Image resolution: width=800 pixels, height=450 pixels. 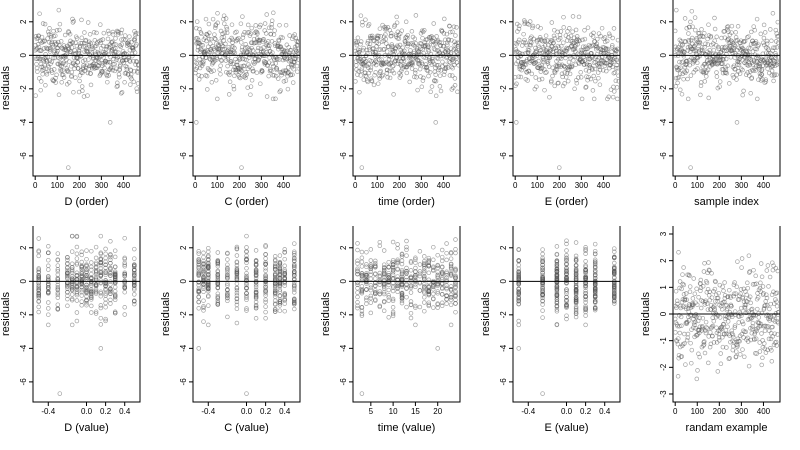 I want to click on y-tick-label: -2, so click(x=183, y=89).